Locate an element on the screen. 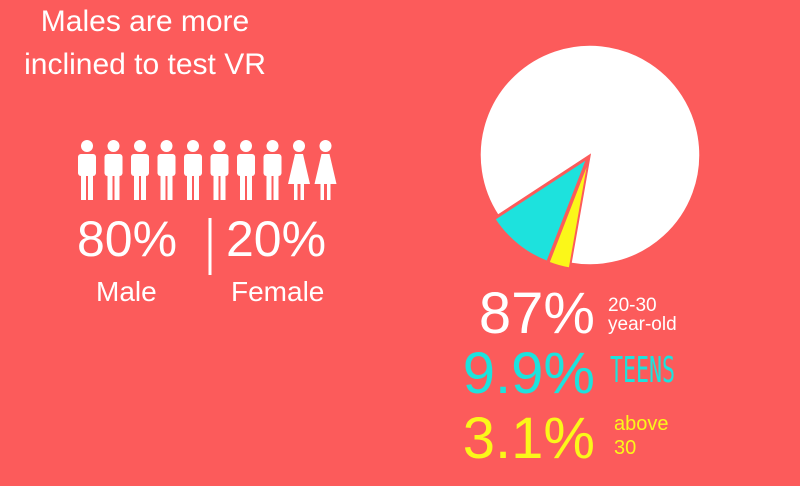 The height and width of the screenshot is (486, 800). male-icons is located at coordinates (180, 170).